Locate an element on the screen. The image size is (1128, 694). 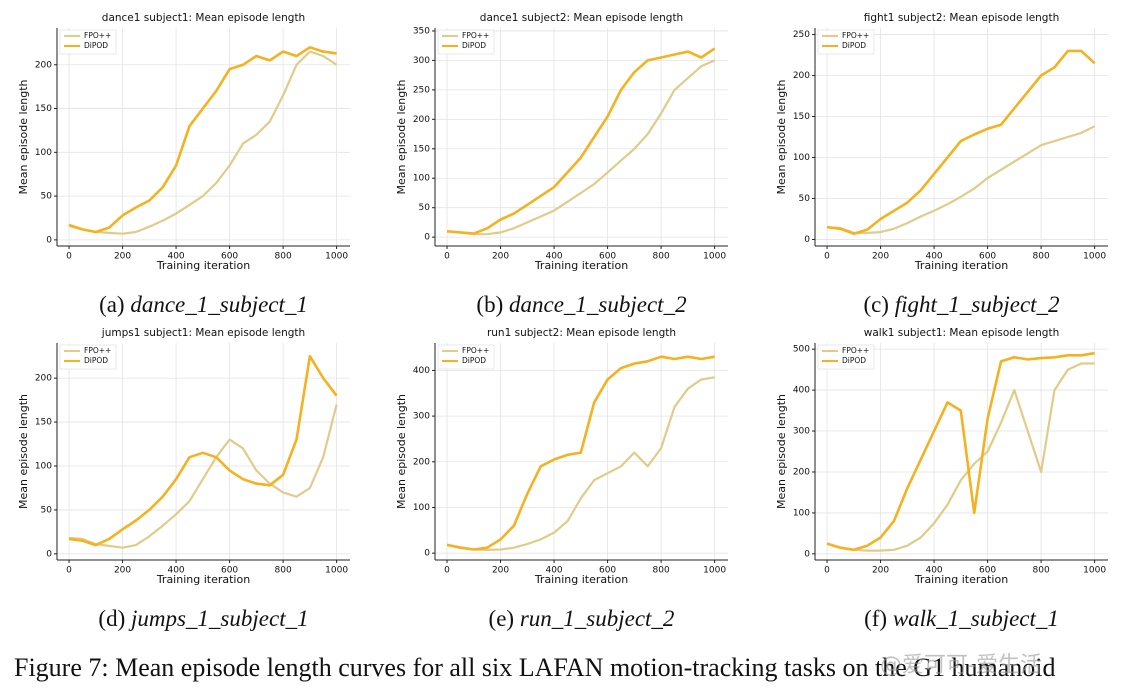
caption-tag: (c) is located at coordinates (876, 304).